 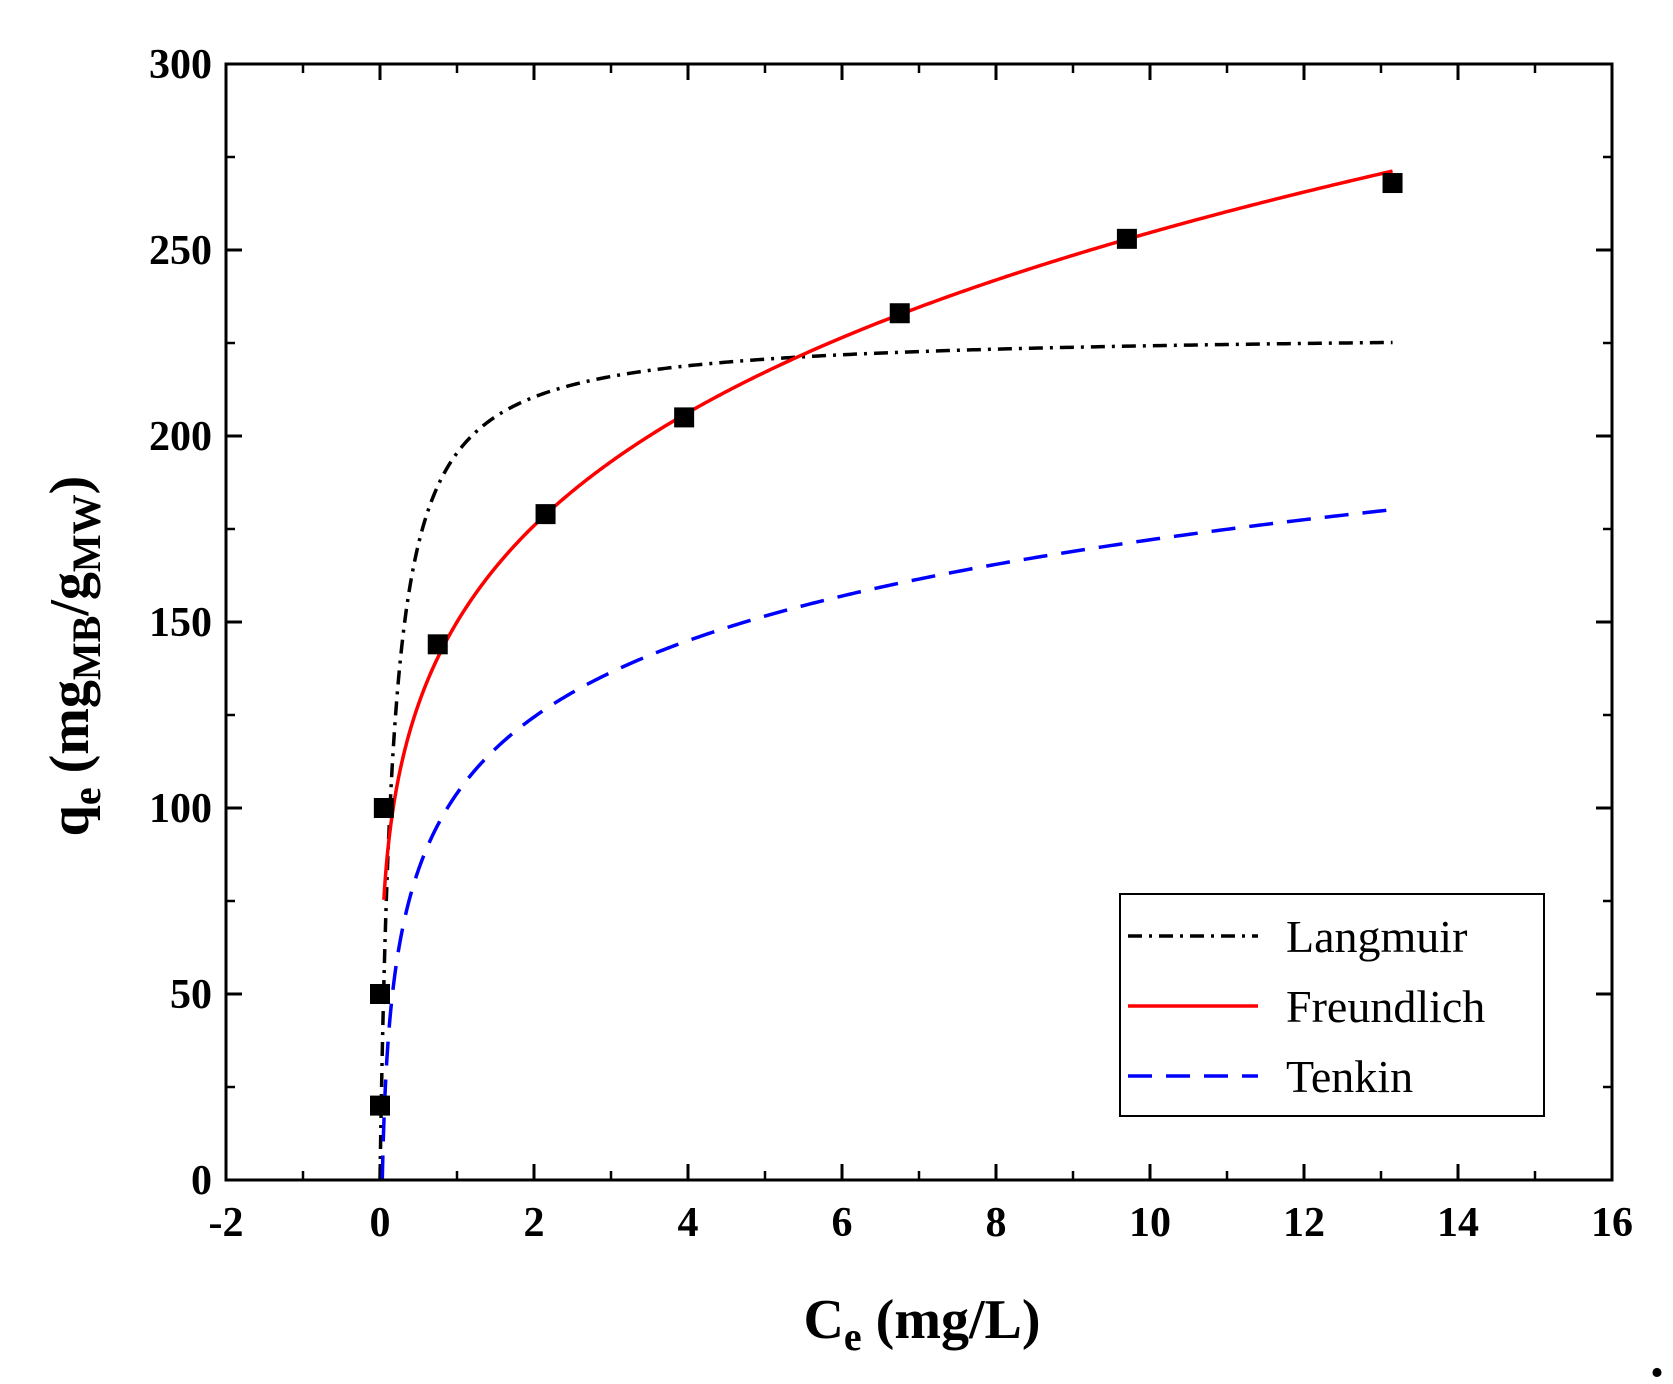 What do you see at coordinates (180, 809) in the screenshot?
I see `y-tick-label: 100` at bounding box center [180, 809].